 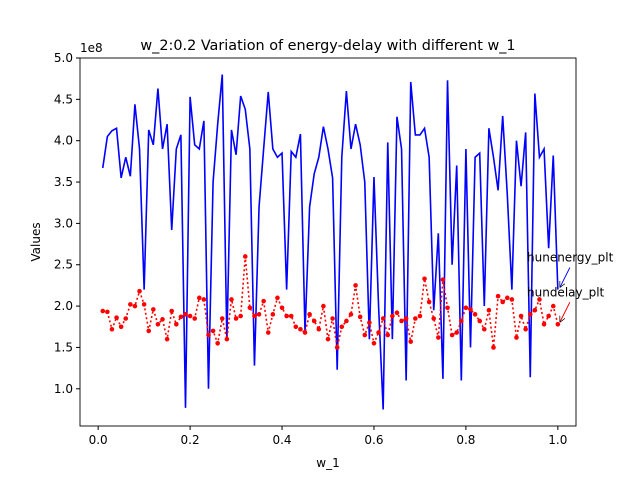 I want to click on x-tick-label: 0.2, so click(x=190, y=440).